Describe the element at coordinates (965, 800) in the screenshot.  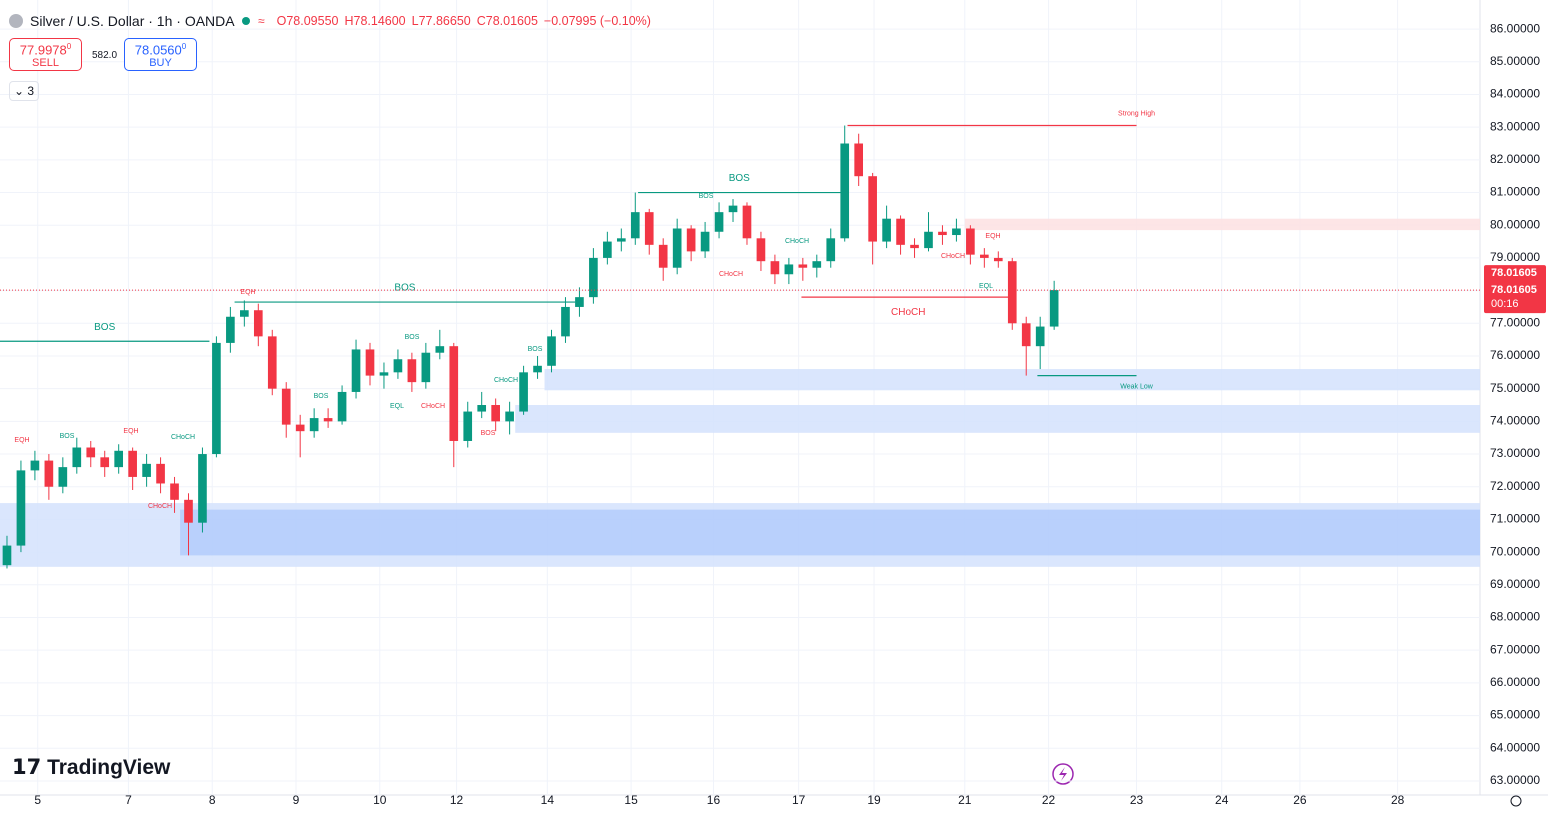
I see `x-tick-label: 21` at that location.